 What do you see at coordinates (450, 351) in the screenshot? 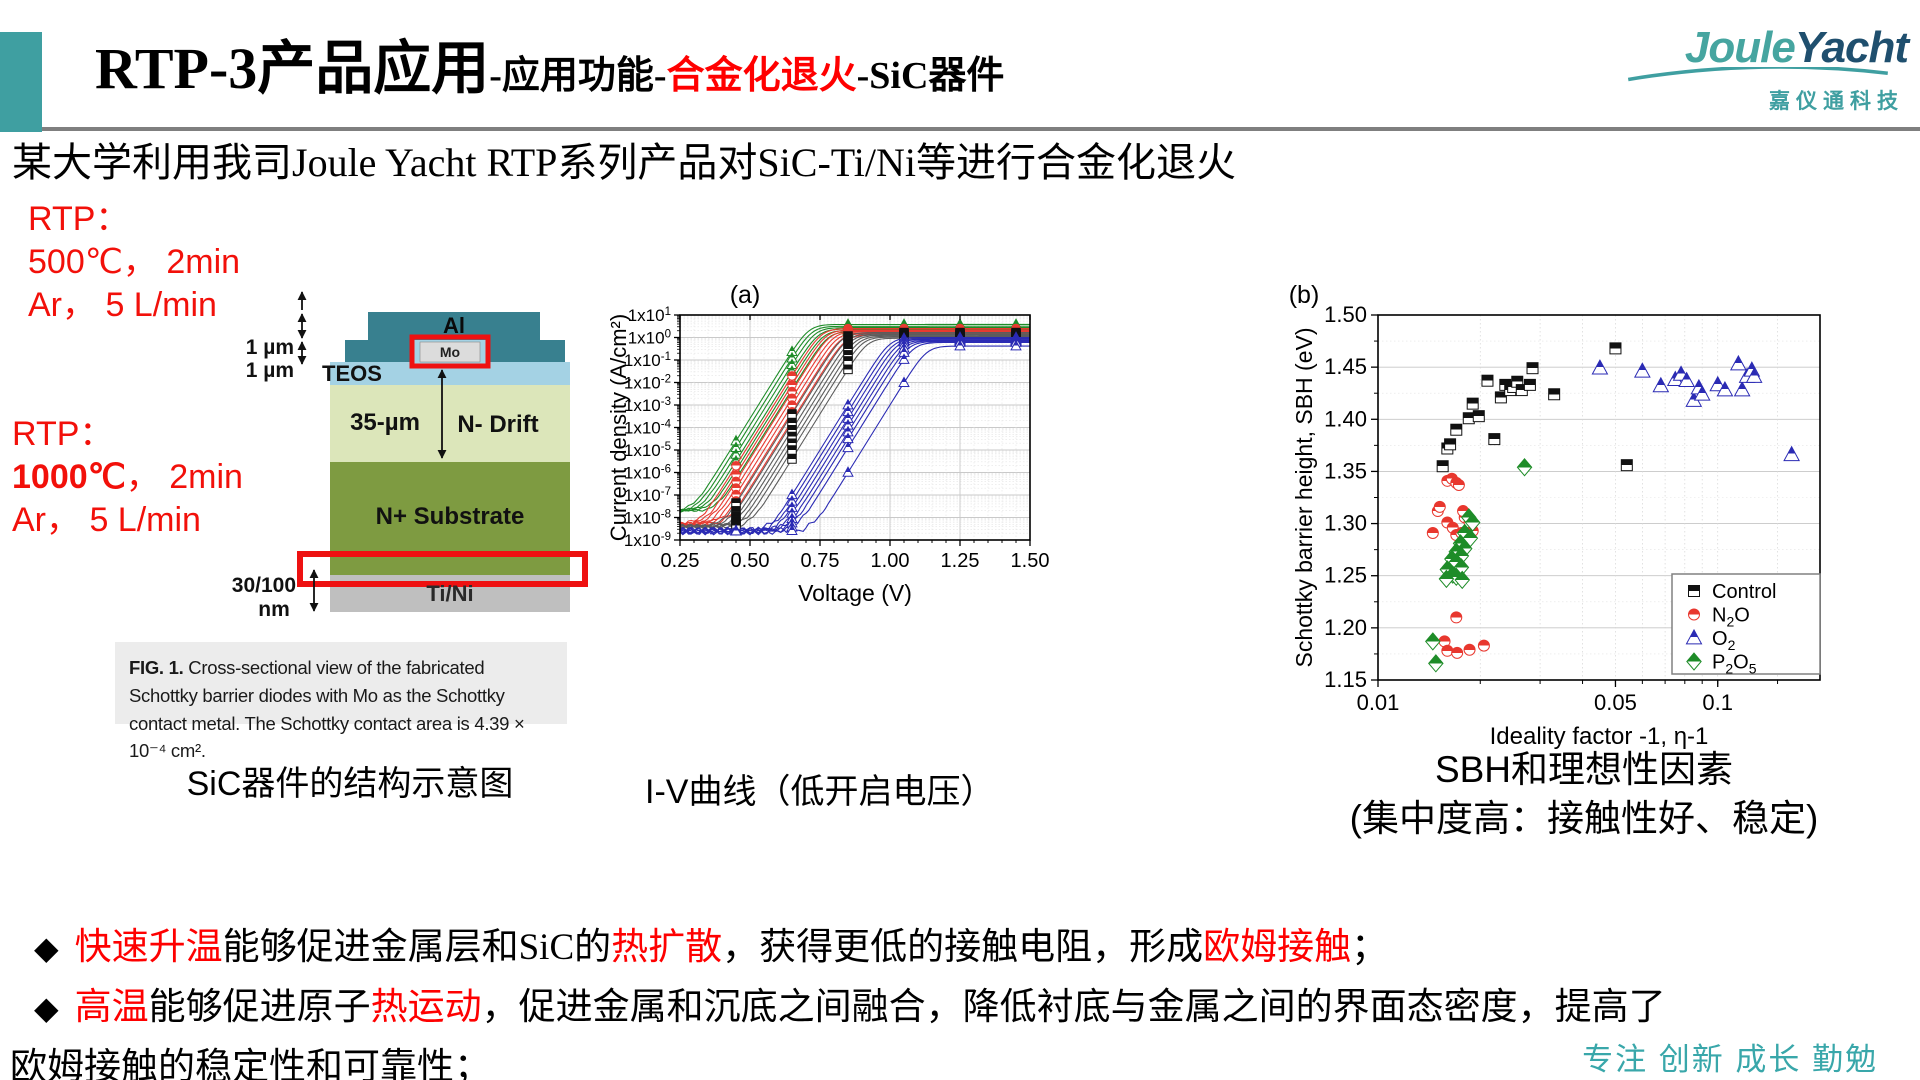
I see `mo-highlight-box` at bounding box center [450, 351].